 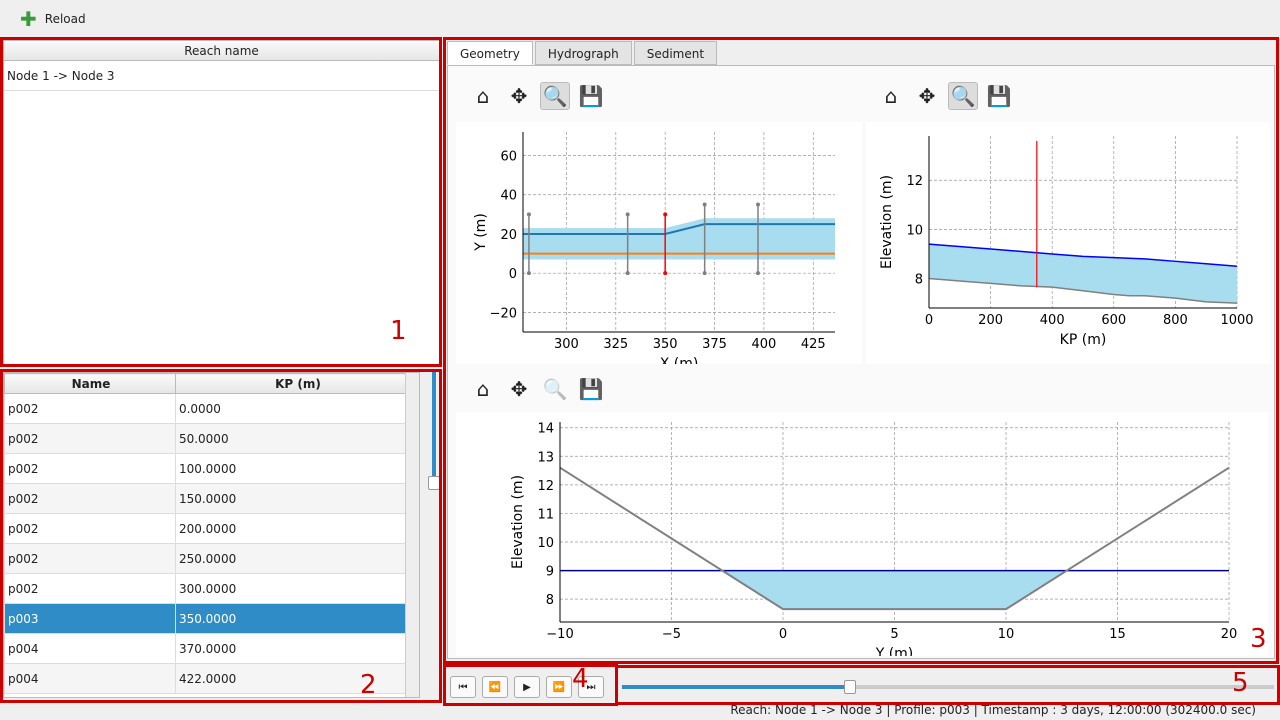 I want to click on region-4-frame, so click(x=530, y=685).